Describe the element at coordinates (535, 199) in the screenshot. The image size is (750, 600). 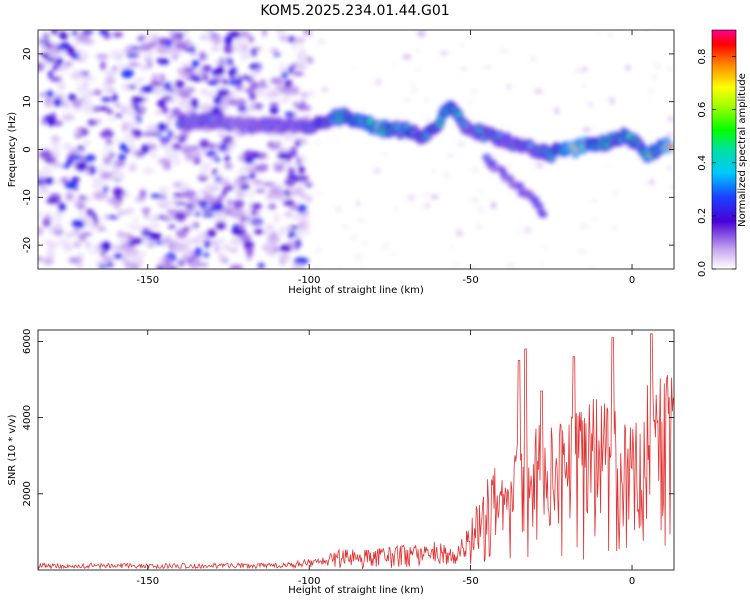
I see `branch-core` at that location.